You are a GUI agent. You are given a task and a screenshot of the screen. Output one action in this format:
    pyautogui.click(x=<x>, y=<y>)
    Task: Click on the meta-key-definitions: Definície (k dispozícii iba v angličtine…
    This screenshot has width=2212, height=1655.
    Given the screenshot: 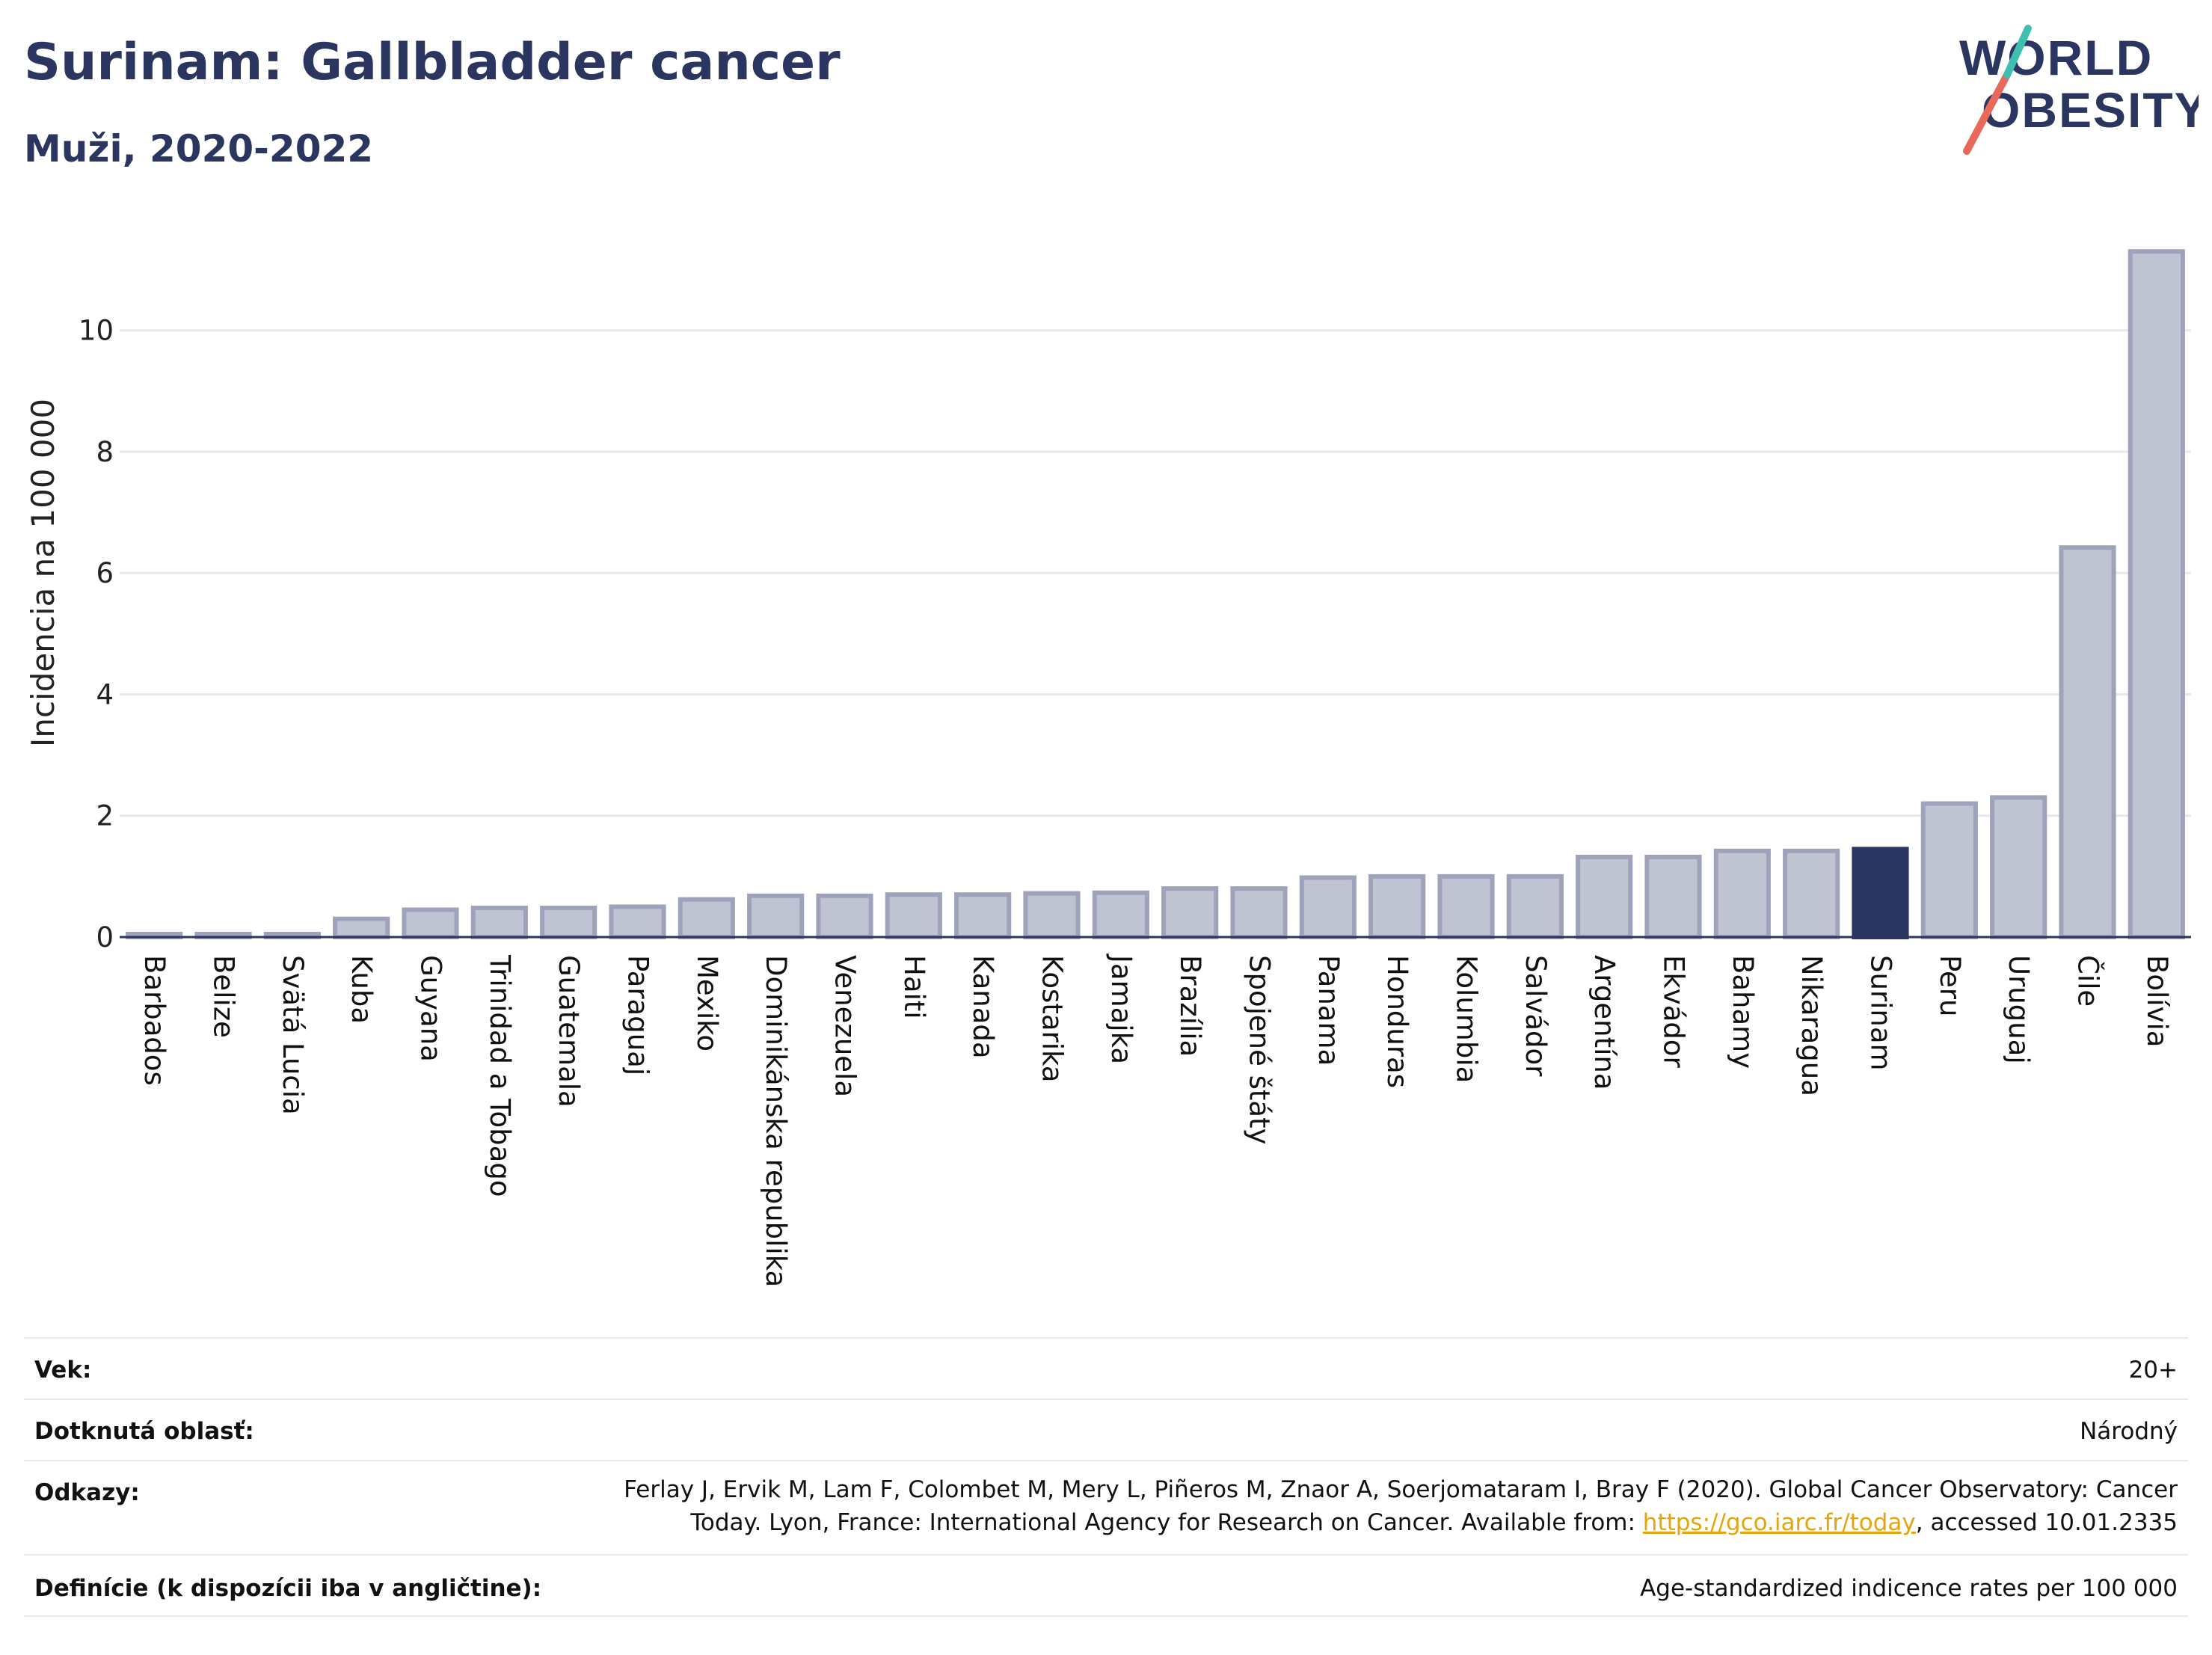 What is the action you would take?
    pyautogui.click(x=288, y=1588)
    